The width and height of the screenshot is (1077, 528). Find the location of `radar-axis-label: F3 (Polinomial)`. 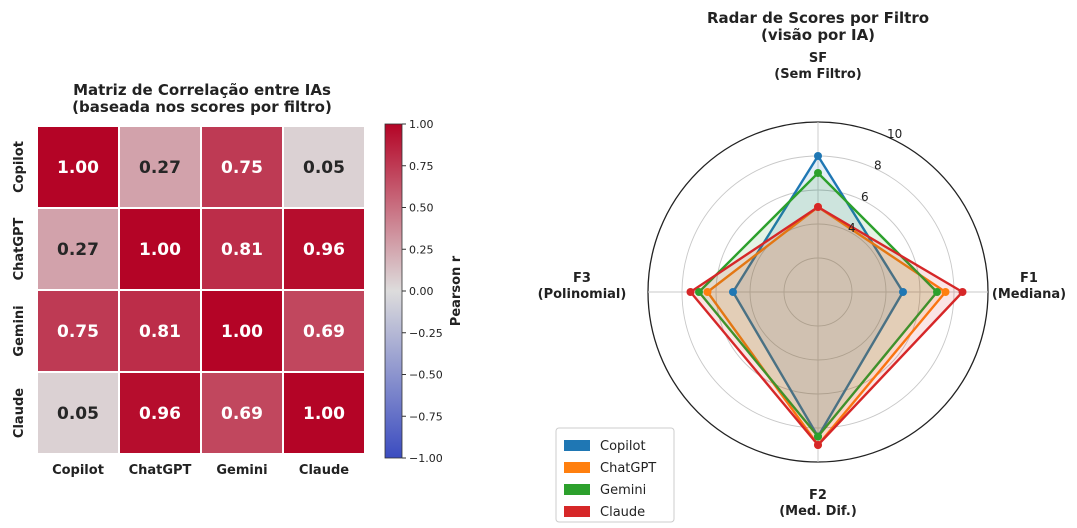

radar-axis-label: F3 (Polinomial) is located at coordinates (582, 286).